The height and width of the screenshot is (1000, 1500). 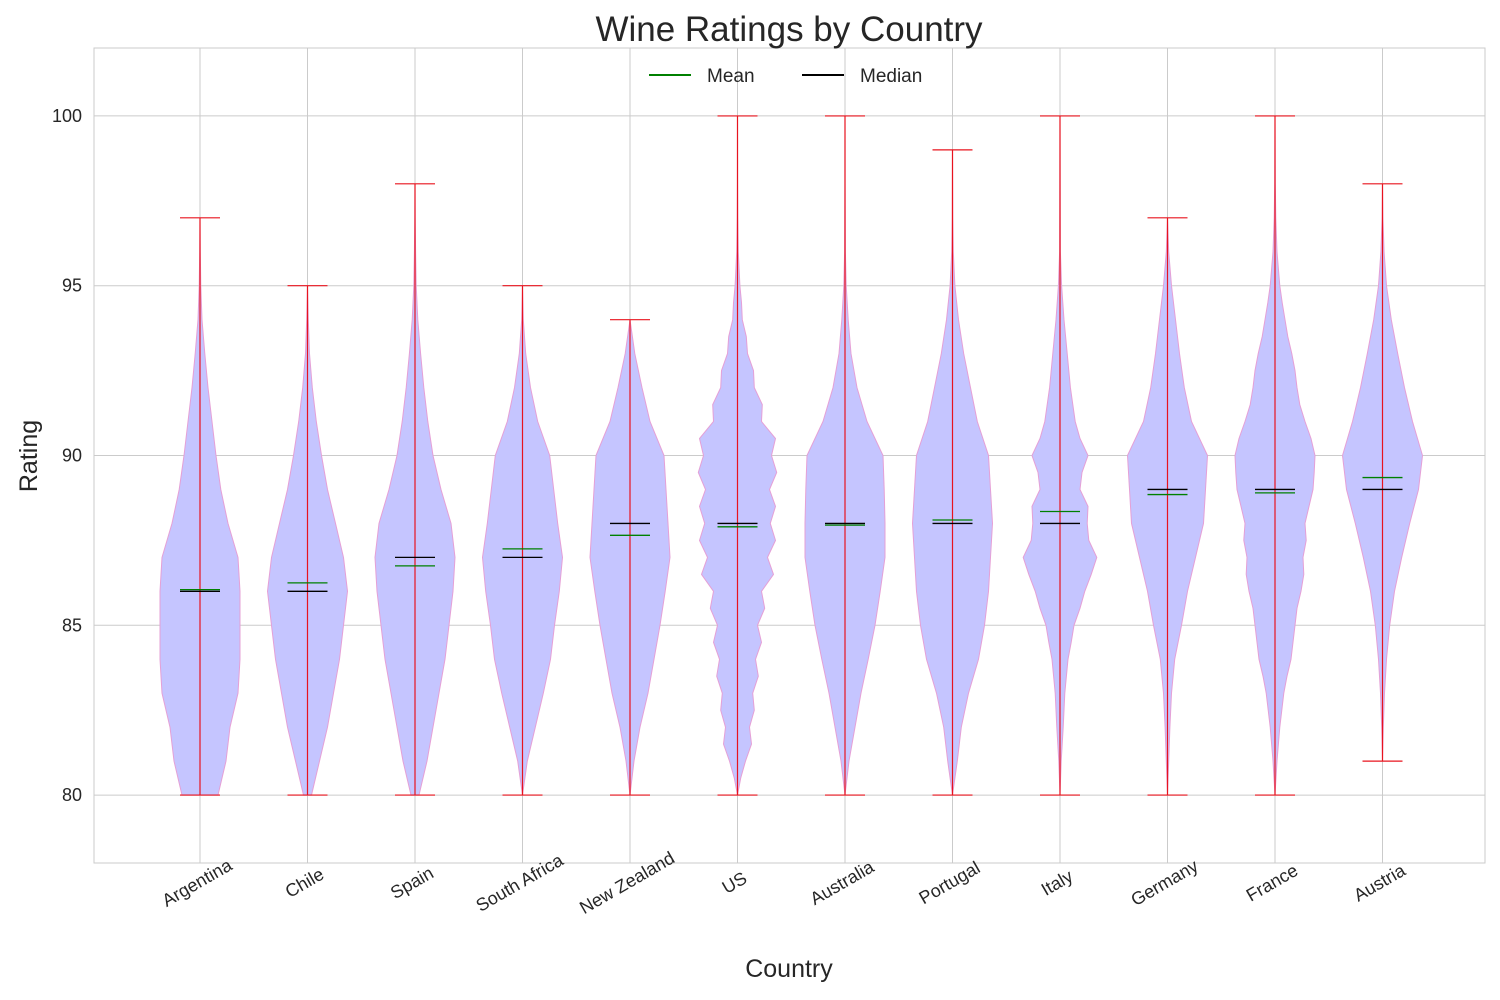 What do you see at coordinates (67, 116) in the screenshot?
I see `y-tick-label-100: 100` at bounding box center [67, 116].